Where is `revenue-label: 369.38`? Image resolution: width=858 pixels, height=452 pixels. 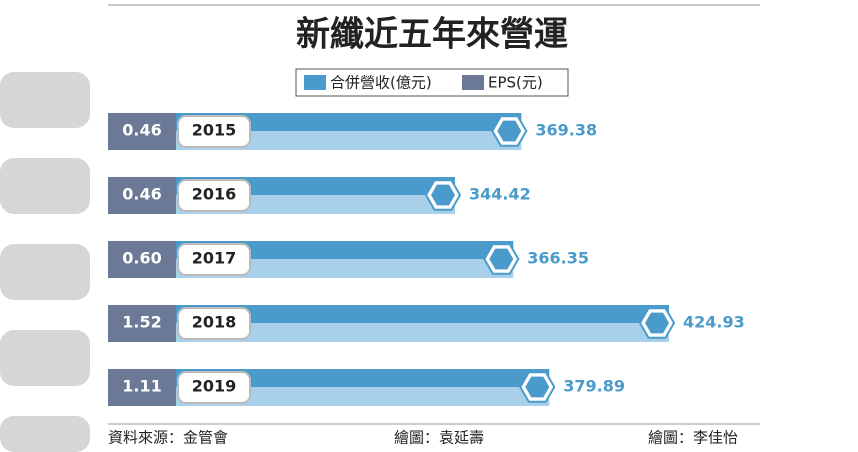
revenue-label: 369.38 is located at coordinates (566, 130).